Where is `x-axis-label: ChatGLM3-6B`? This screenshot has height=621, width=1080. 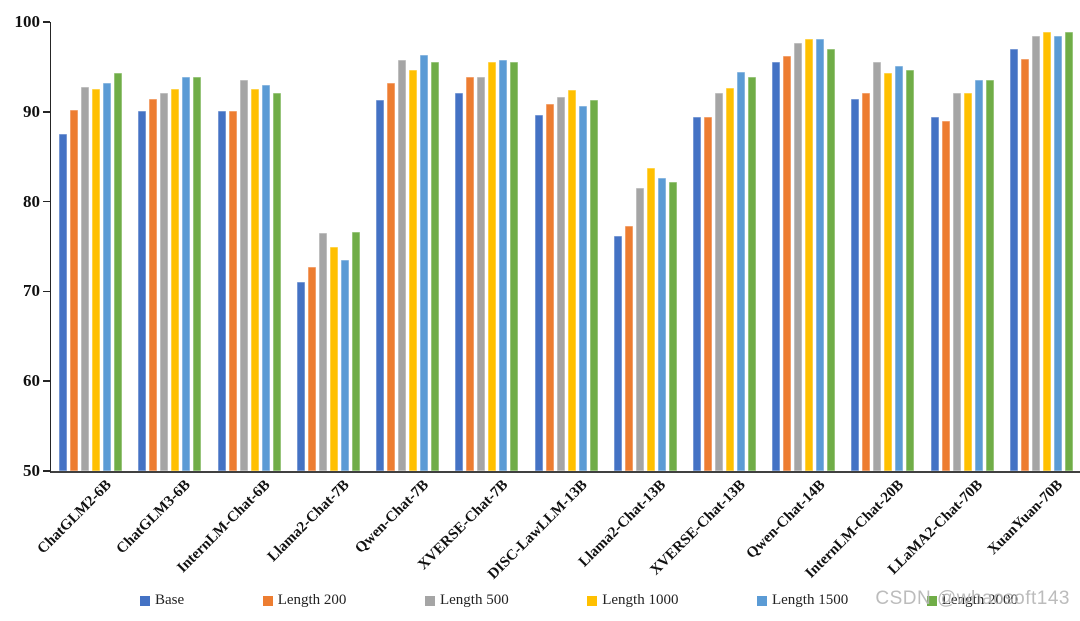
x-axis-label: ChatGLM3-6B is located at coordinates (154, 517).